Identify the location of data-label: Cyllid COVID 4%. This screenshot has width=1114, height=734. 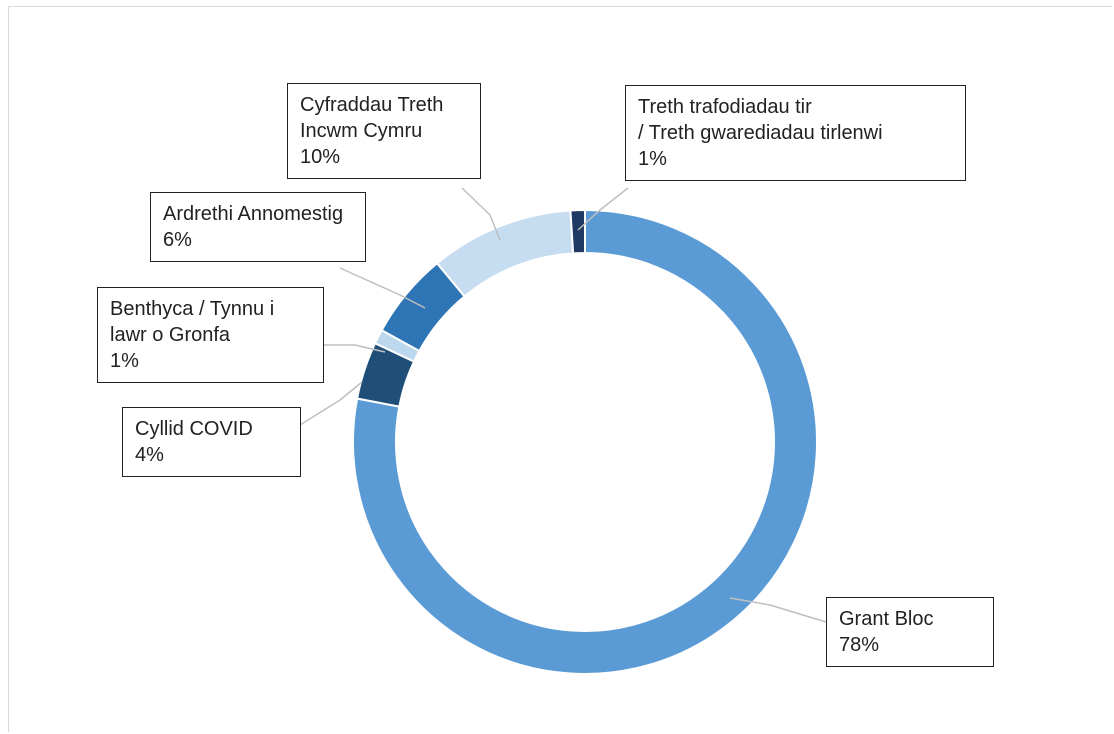
(211, 442).